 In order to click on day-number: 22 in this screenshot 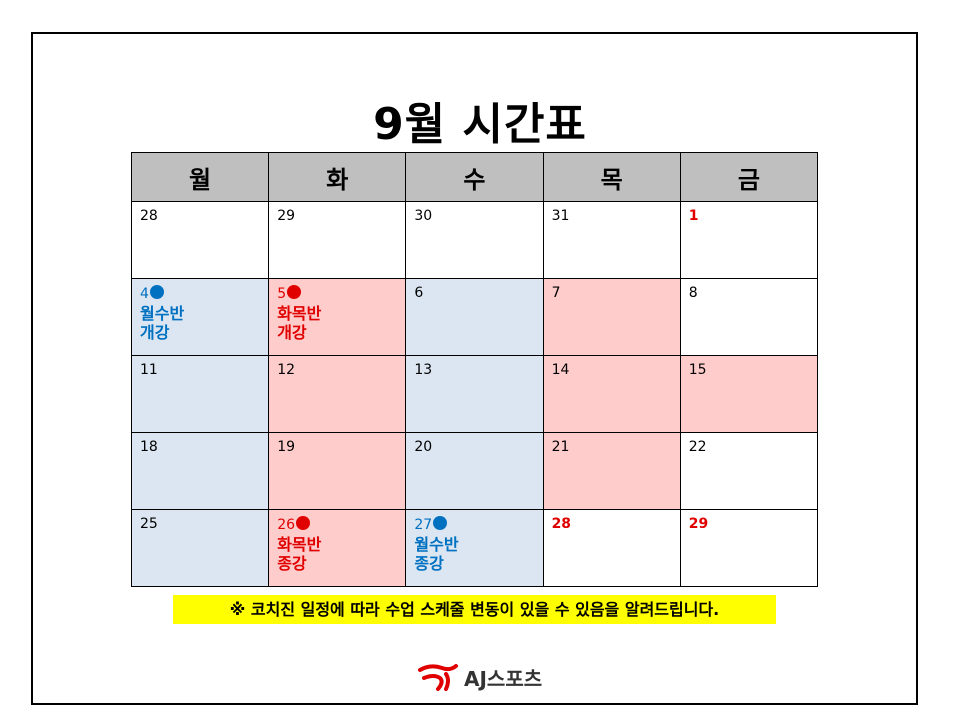, I will do `click(697, 447)`.